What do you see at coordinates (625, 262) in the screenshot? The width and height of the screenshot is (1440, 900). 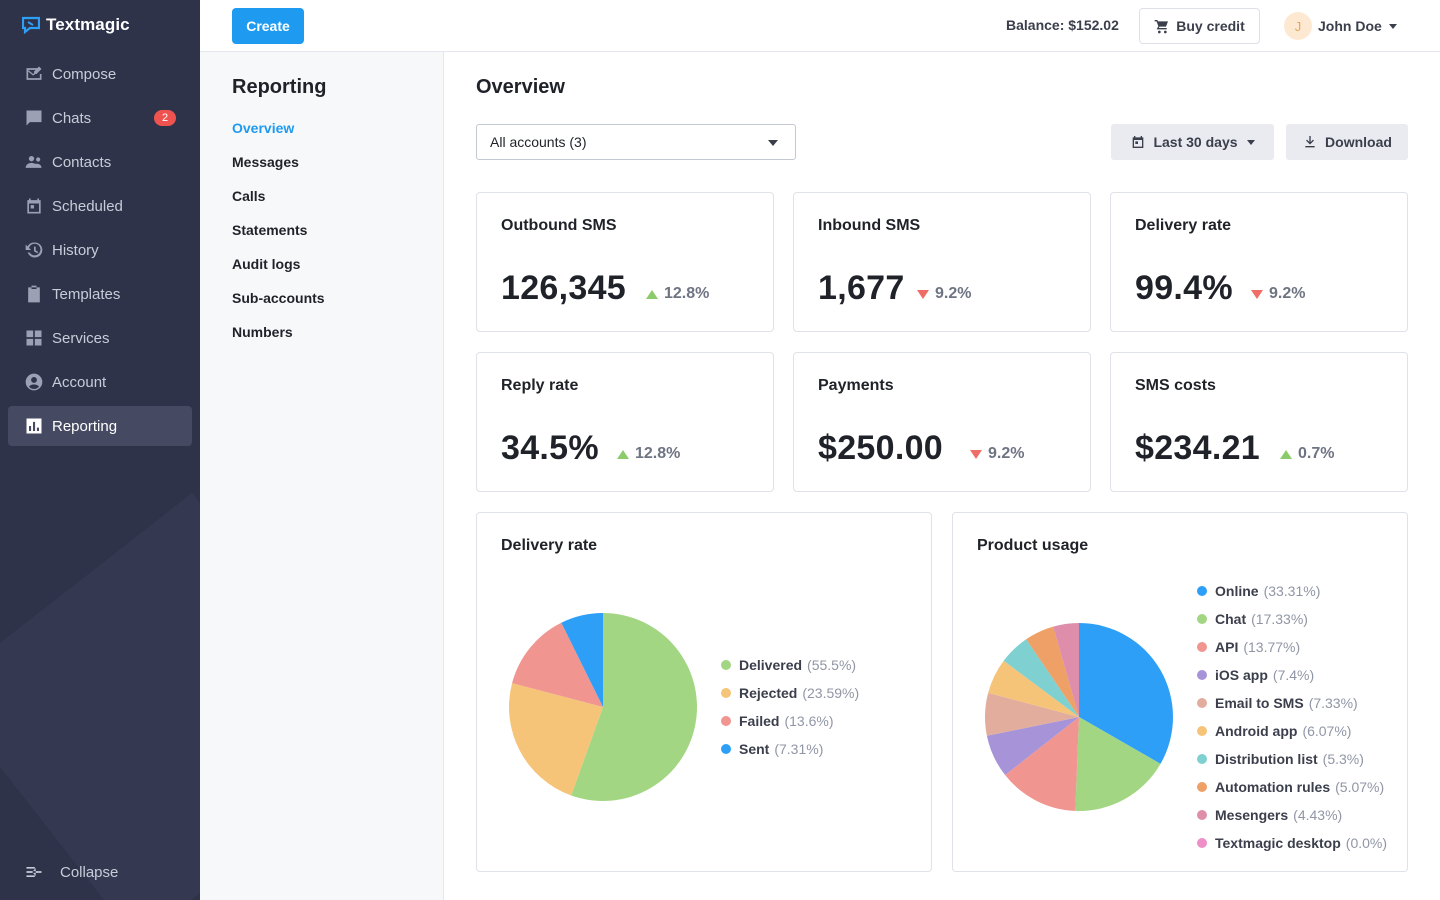 I see `stat-card-outbound-sms: Outbound SMS 126,345 12.8%` at bounding box center [625, 262].